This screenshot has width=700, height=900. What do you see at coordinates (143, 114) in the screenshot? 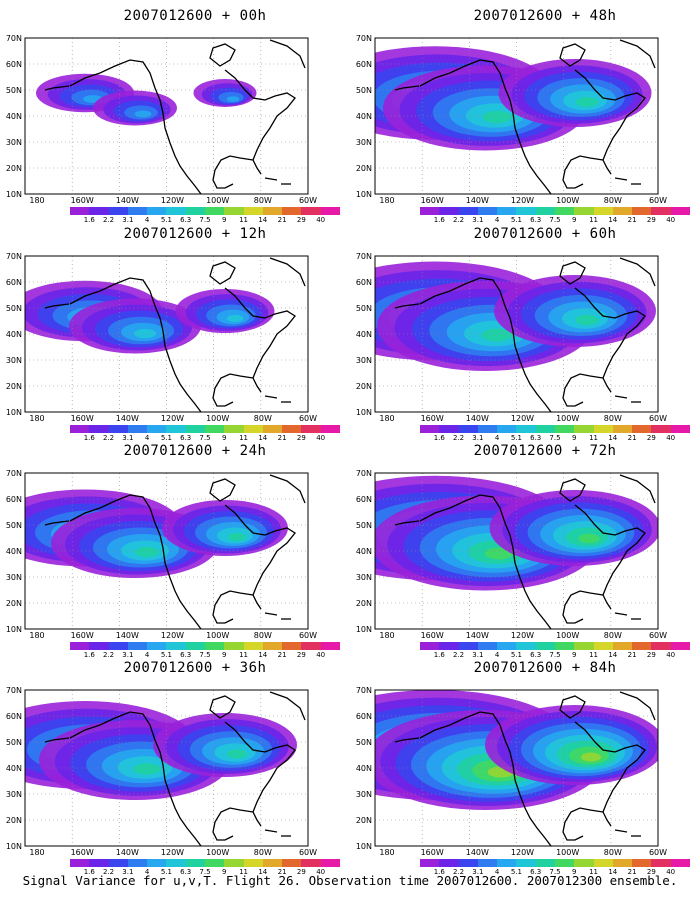
I see `variance-contour` at bounding box center [143, 114].